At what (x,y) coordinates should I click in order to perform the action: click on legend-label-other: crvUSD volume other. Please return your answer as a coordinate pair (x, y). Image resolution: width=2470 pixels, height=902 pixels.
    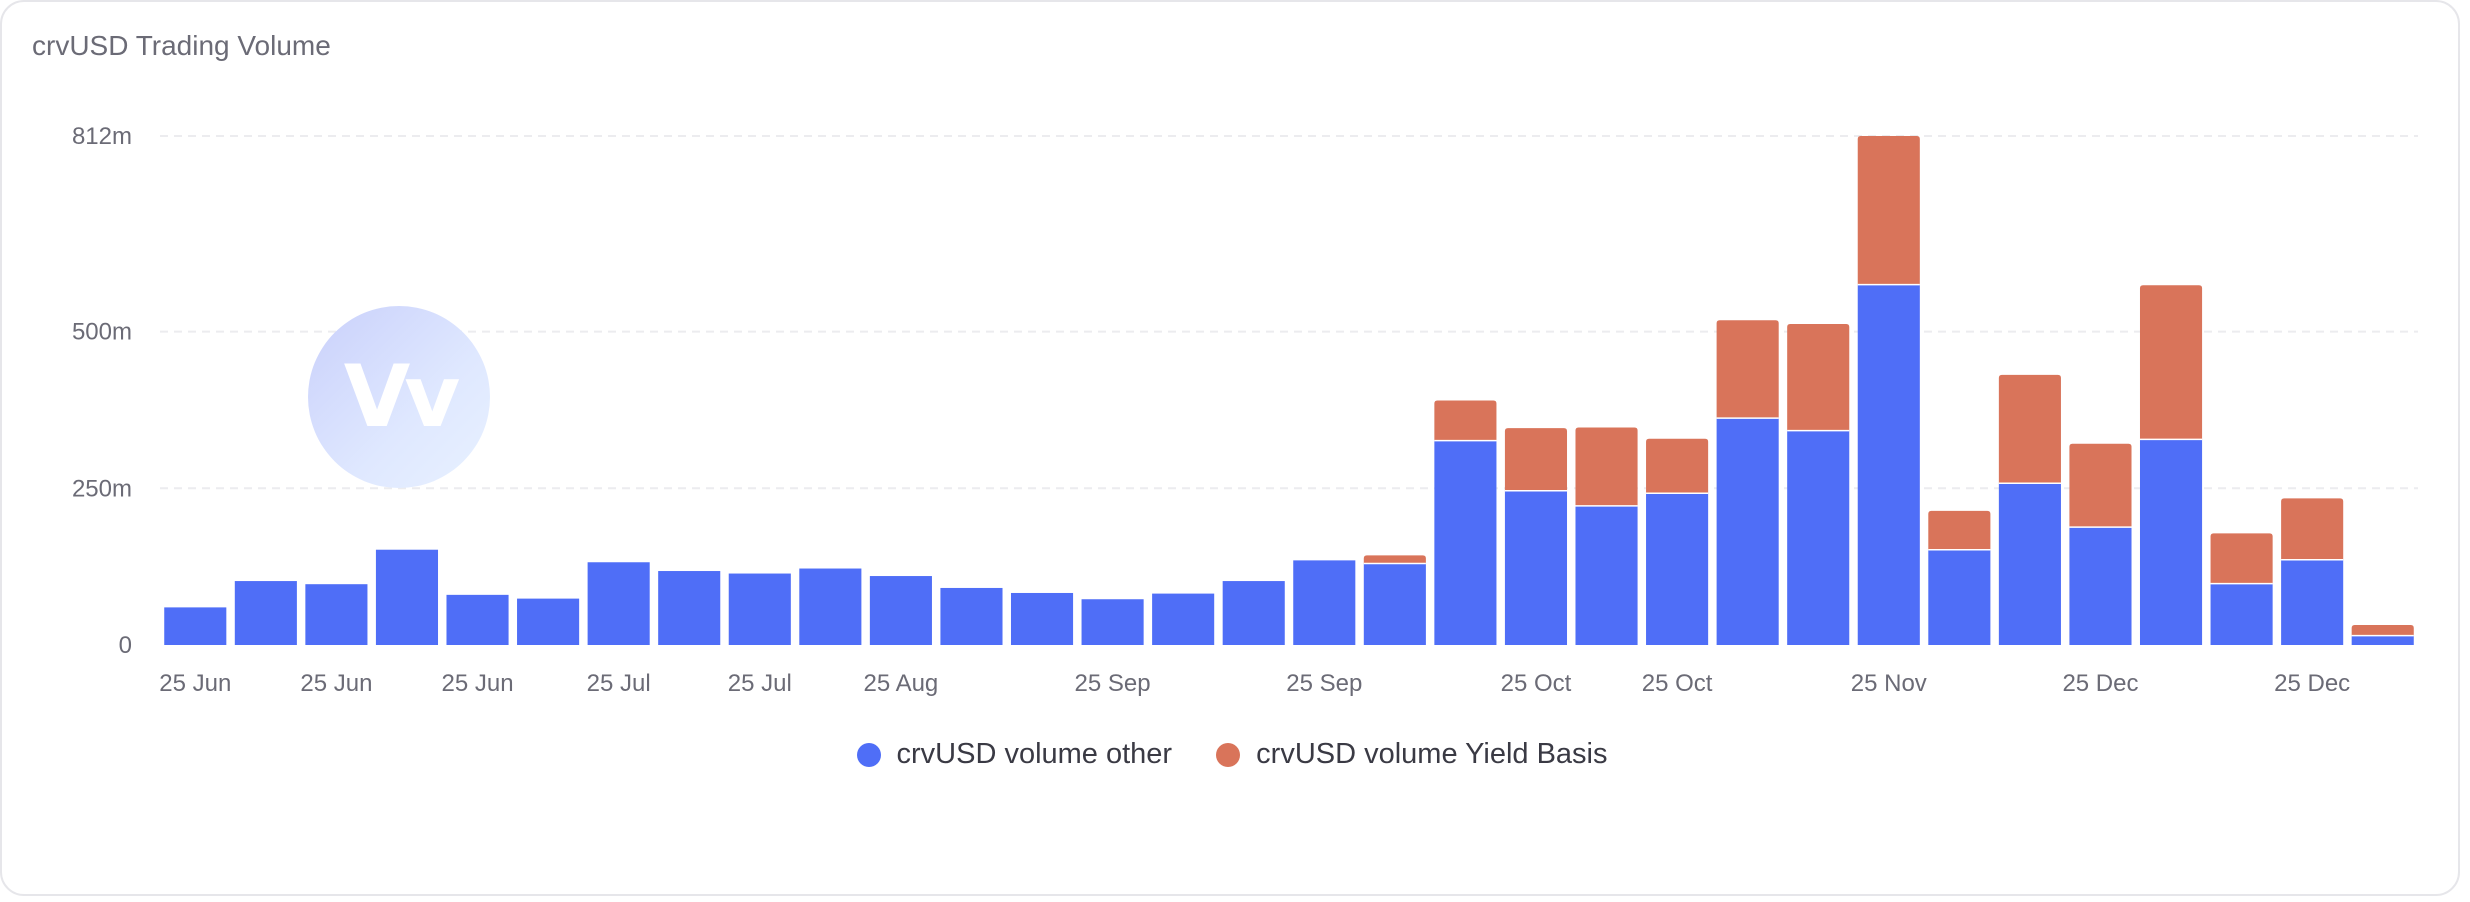
    Looking at the image, I should click on (1034, 754).